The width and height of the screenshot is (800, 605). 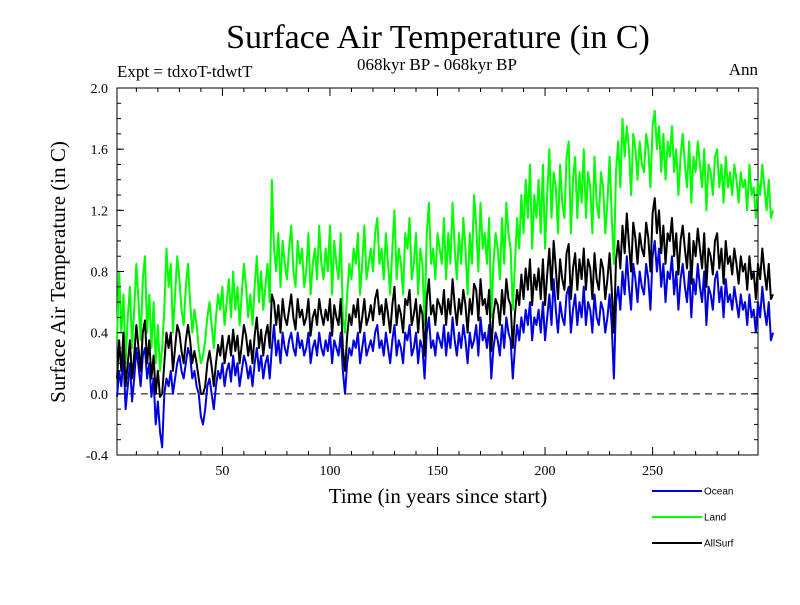 I want to click on y-tick-label: 1.2, so click(x=100, y=211).